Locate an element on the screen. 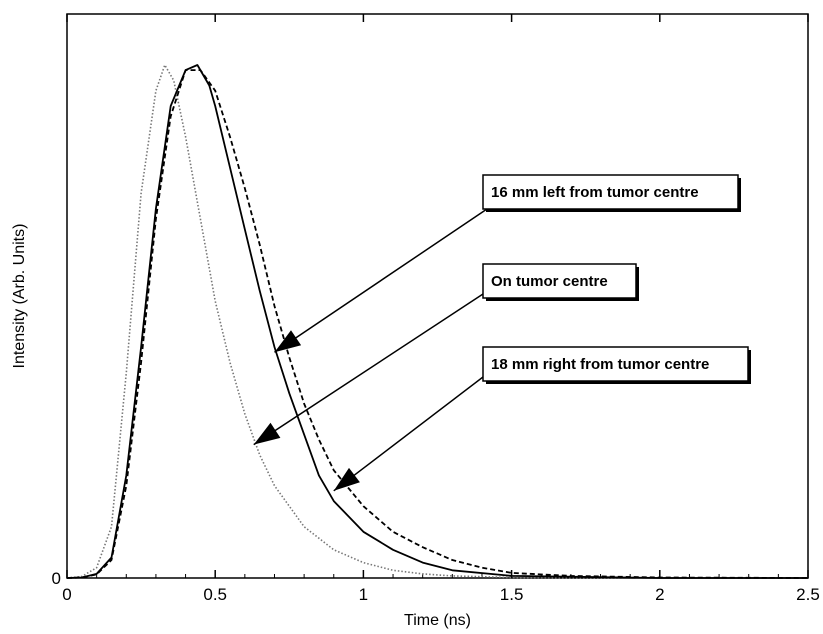 Image resolution: width=823 pixels, height=634 pixels. callout-label: 16 mm left from tumor centre is located at coordinates (595, 192).